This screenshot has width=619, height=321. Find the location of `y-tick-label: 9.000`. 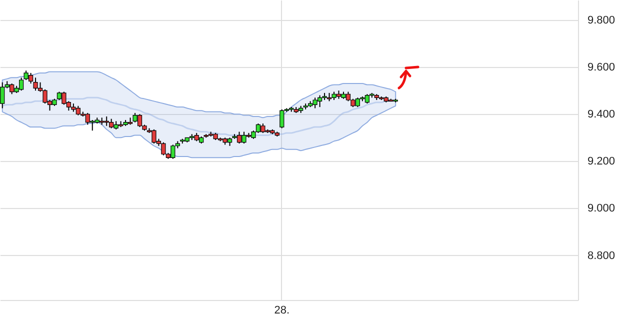

y-tick-label: 9.000 is located at coordinates (602, 208).